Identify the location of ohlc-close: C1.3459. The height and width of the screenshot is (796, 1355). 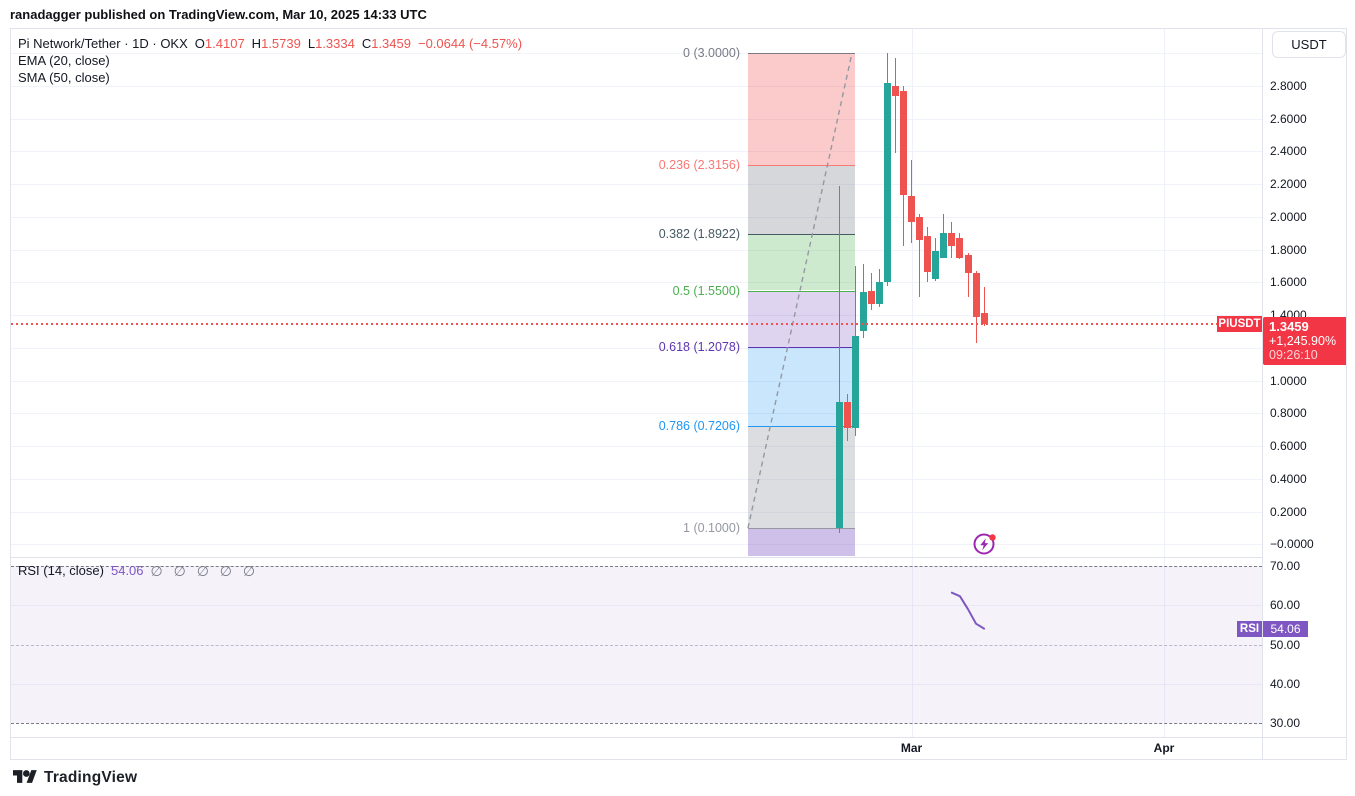
(386, 43).